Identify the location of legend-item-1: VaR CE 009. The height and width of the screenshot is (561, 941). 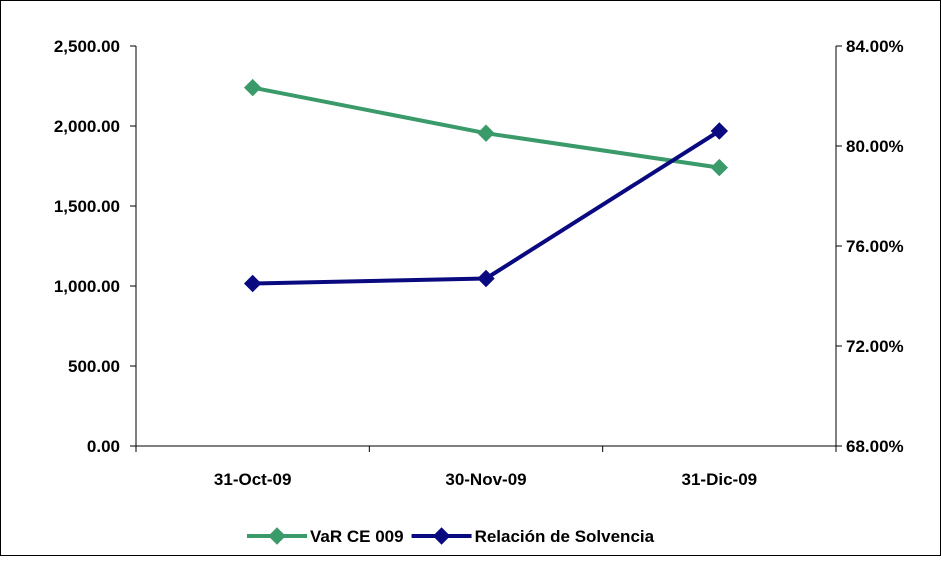
(325, 536).